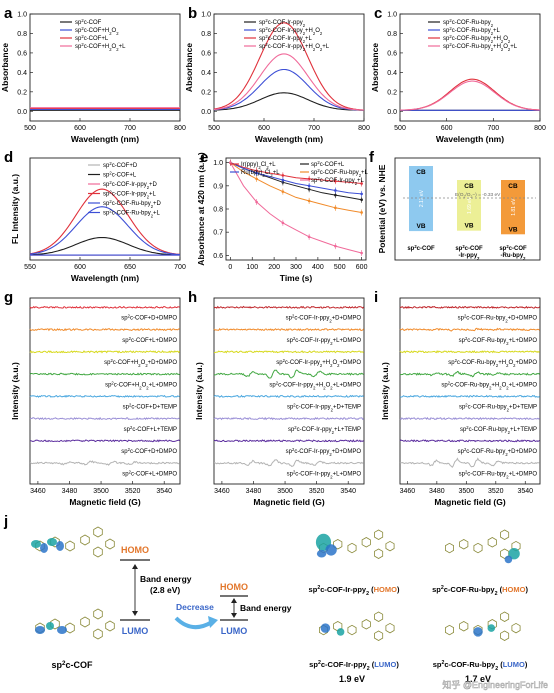 This screenshot has width=554, height=693. Describe the element at coordinates (376, 297) in the screenshot. I see `panel-letter-i: i` at that location.